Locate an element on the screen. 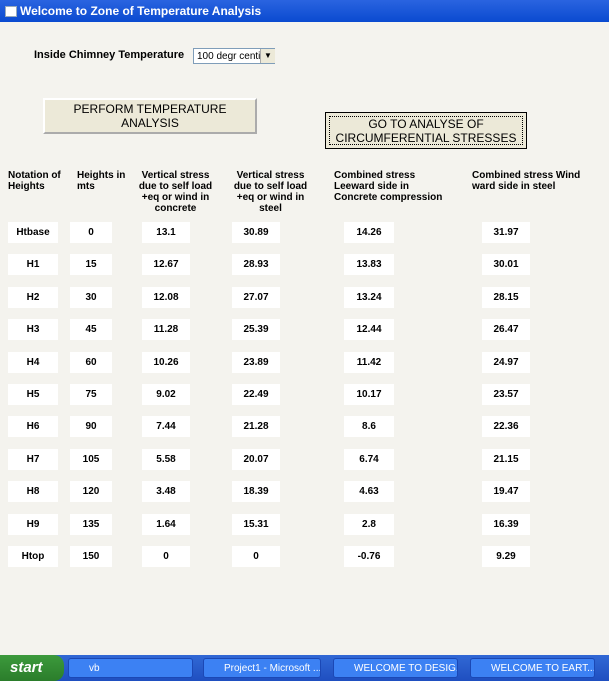 The image size is (609, 681). value-cell: 2.8 is located at coordinates (369, 524).